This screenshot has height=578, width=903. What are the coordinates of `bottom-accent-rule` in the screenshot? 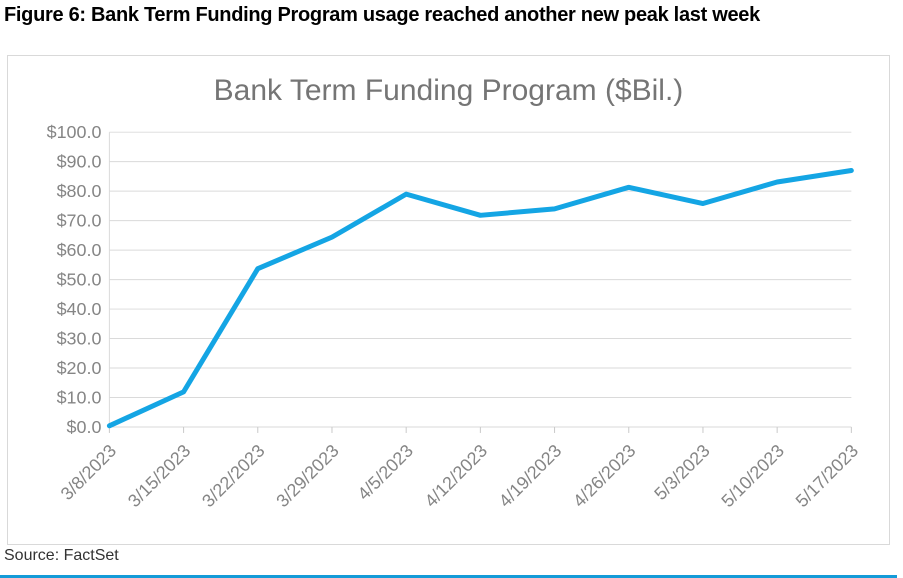 It's located at (448, 576).